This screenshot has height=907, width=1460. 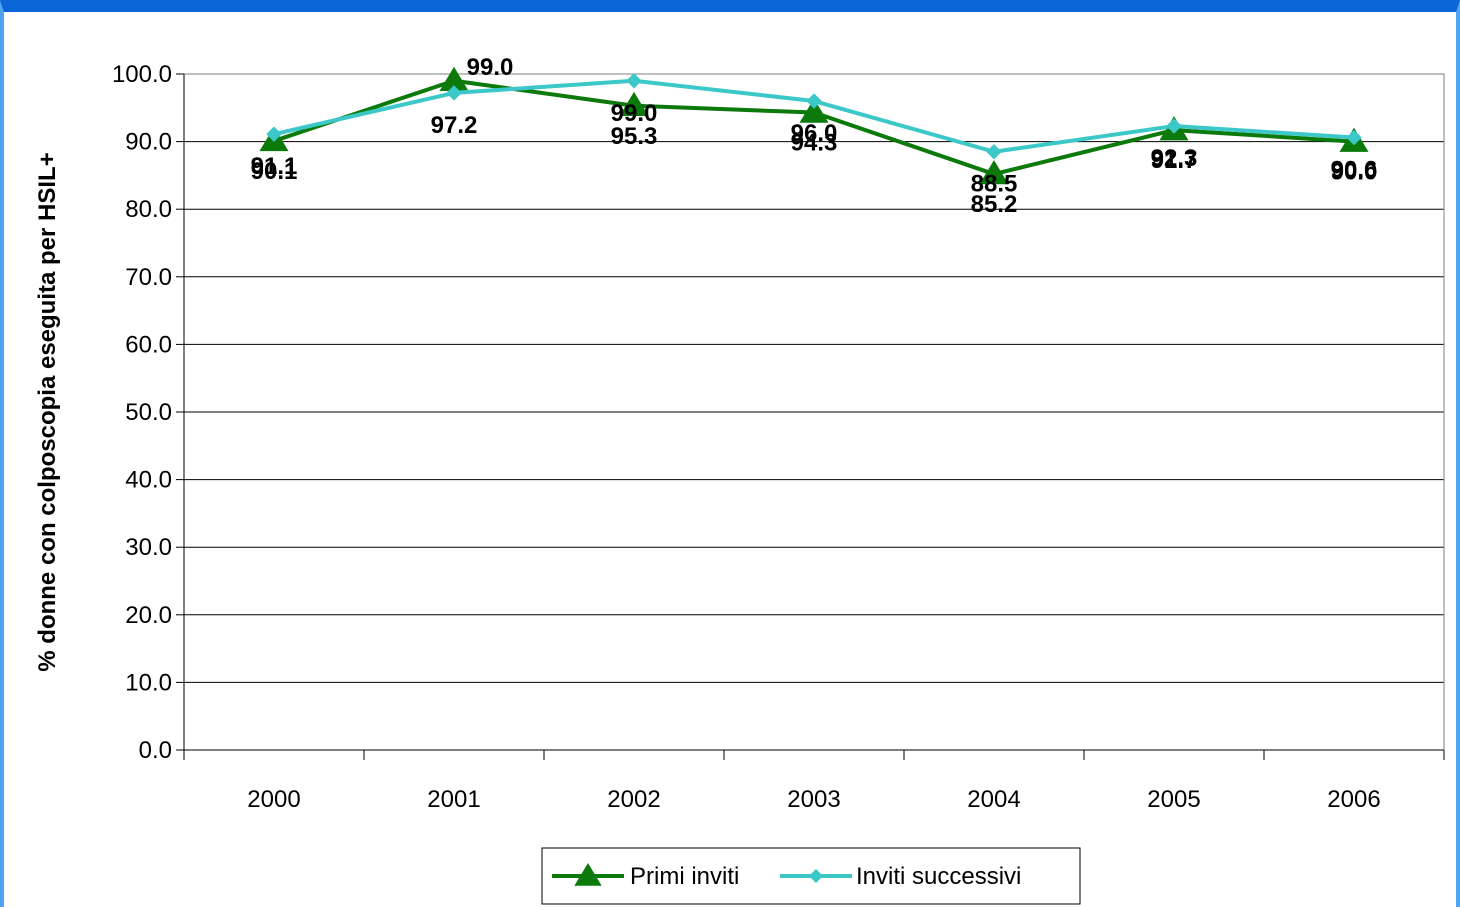 What do you see at coordinates (148, 142) in the screenshot?
I see `y-tick-label: 90.0` at bounding box center [148, 142].